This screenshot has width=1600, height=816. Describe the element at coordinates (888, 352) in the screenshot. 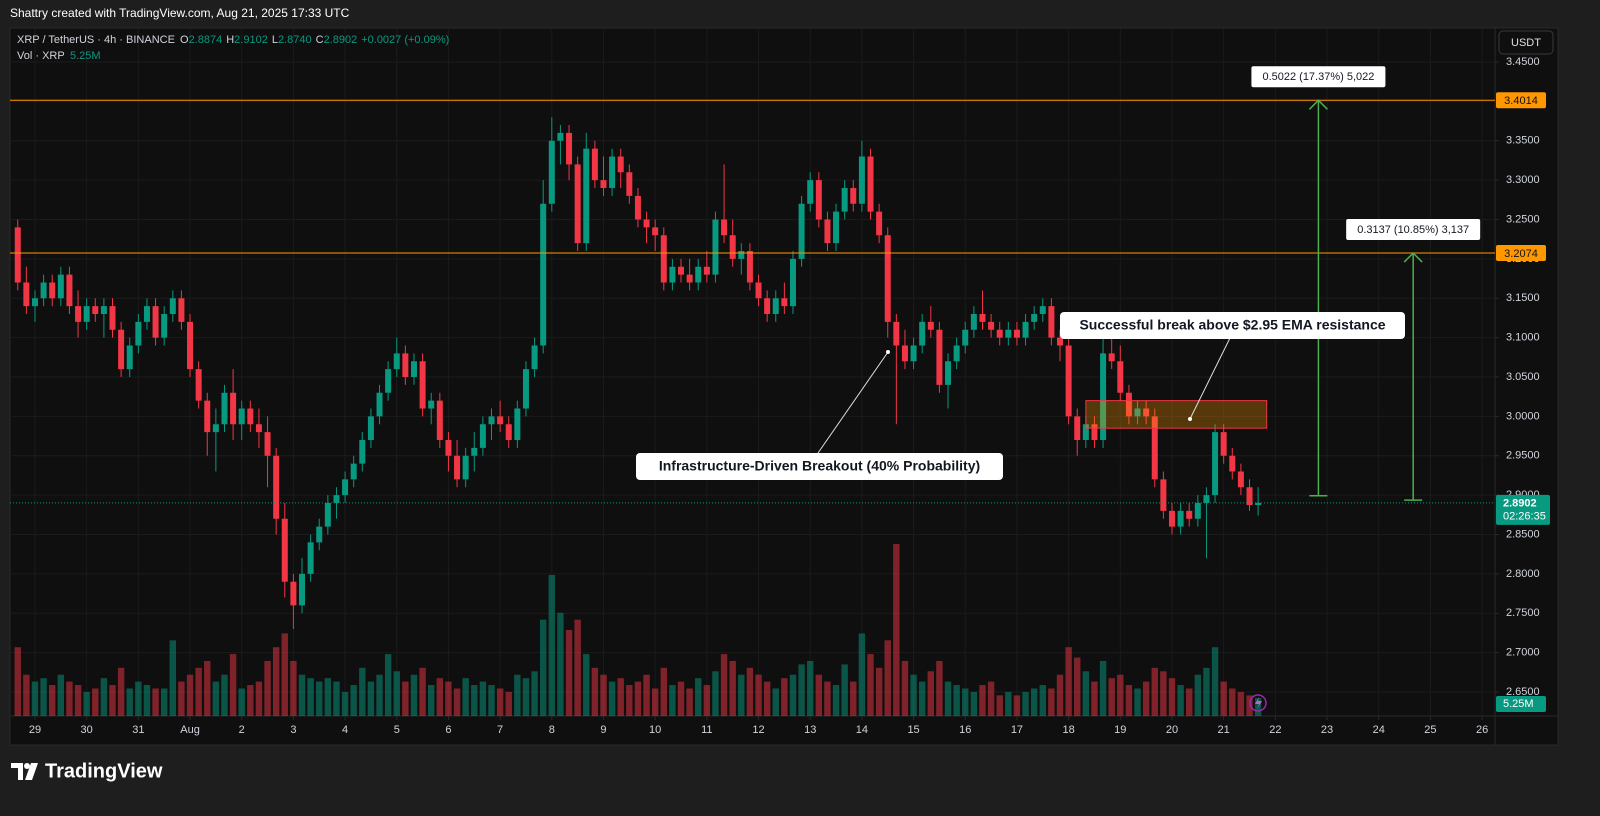

I see `callout-anchor` at that location.